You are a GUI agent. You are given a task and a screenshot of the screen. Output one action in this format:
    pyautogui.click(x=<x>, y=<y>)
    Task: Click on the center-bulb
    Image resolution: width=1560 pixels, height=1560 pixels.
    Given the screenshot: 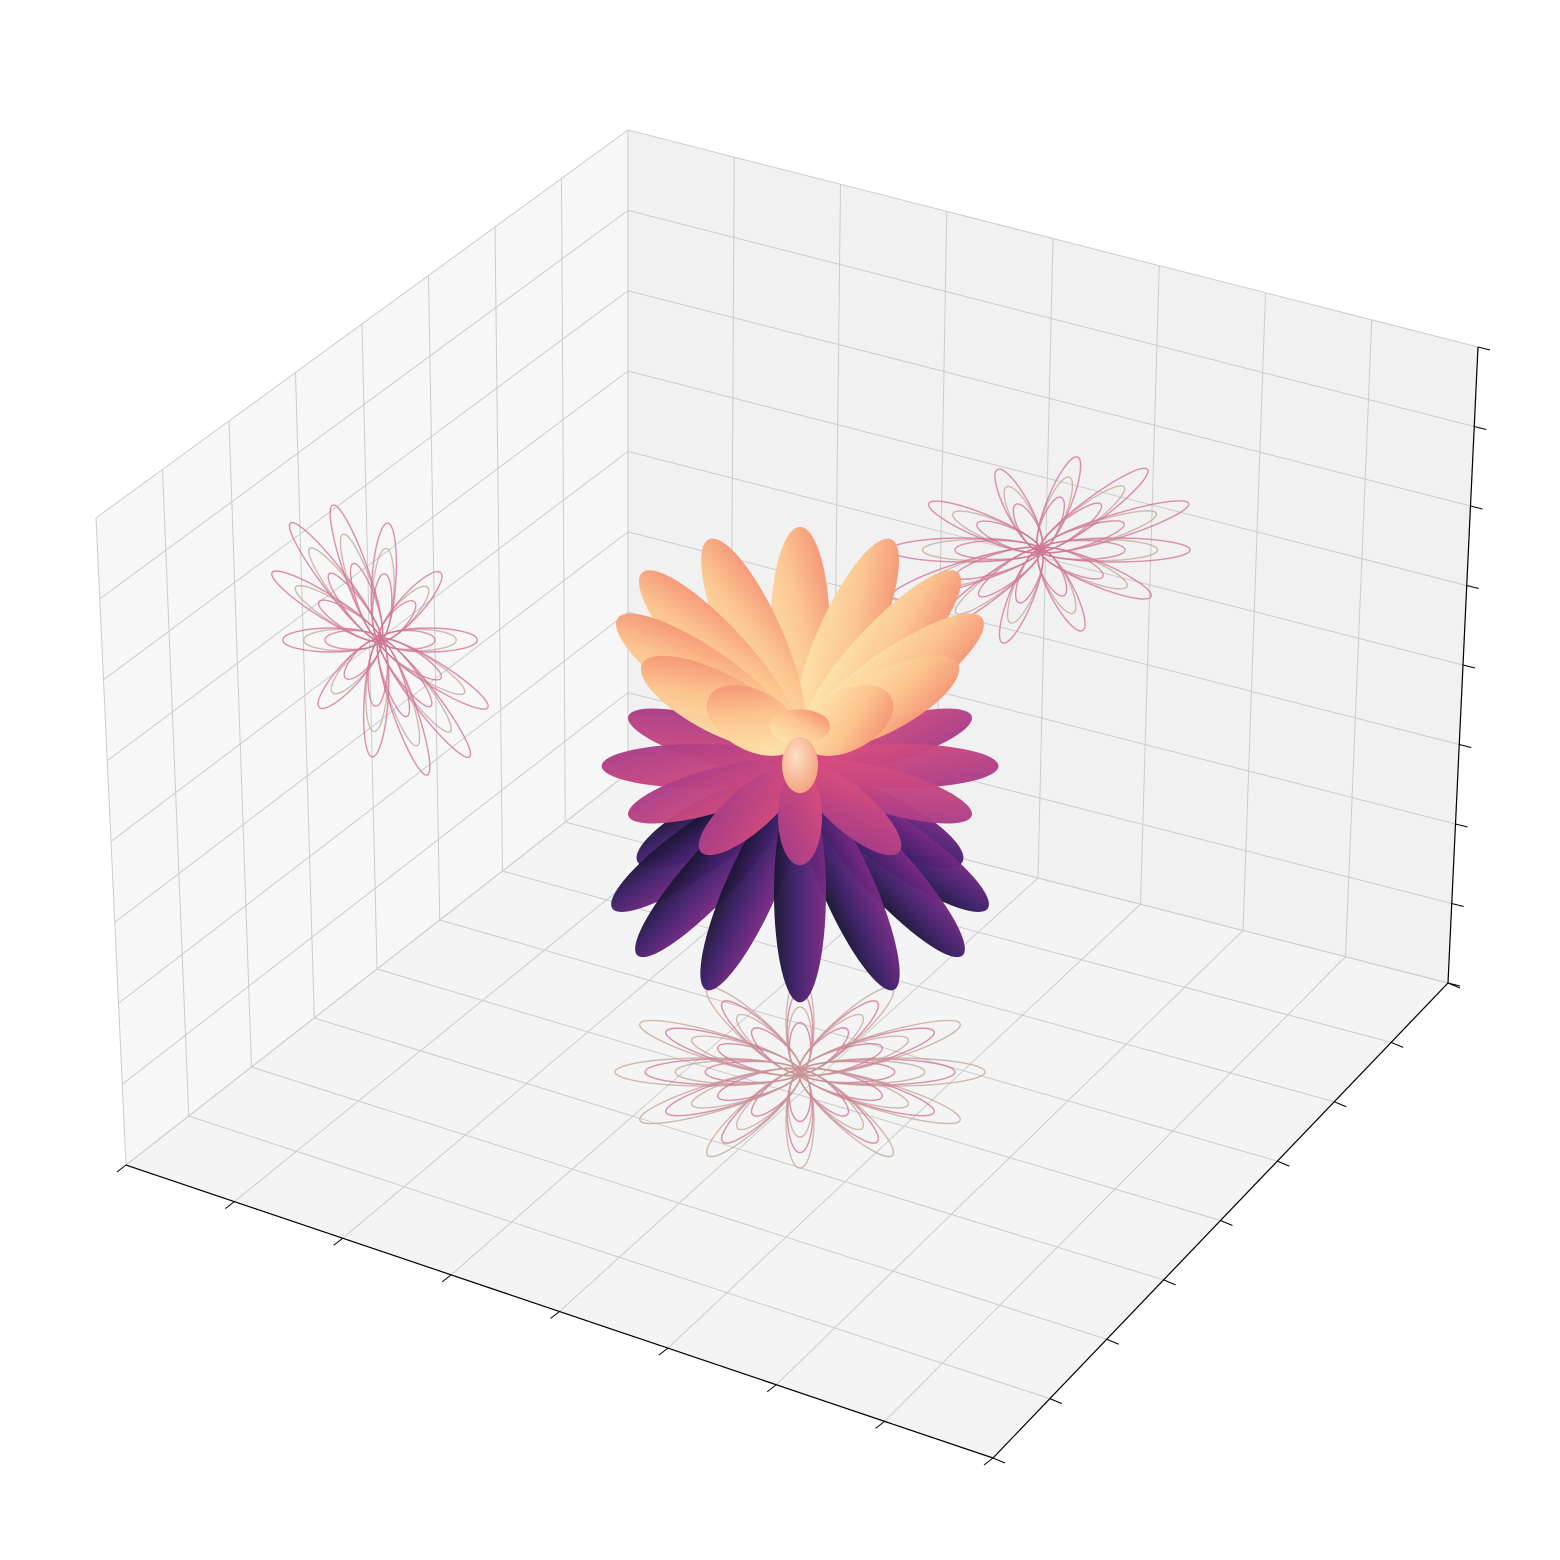 What is the action you would take?
    pyautogui.click(x=800, y=765)
    